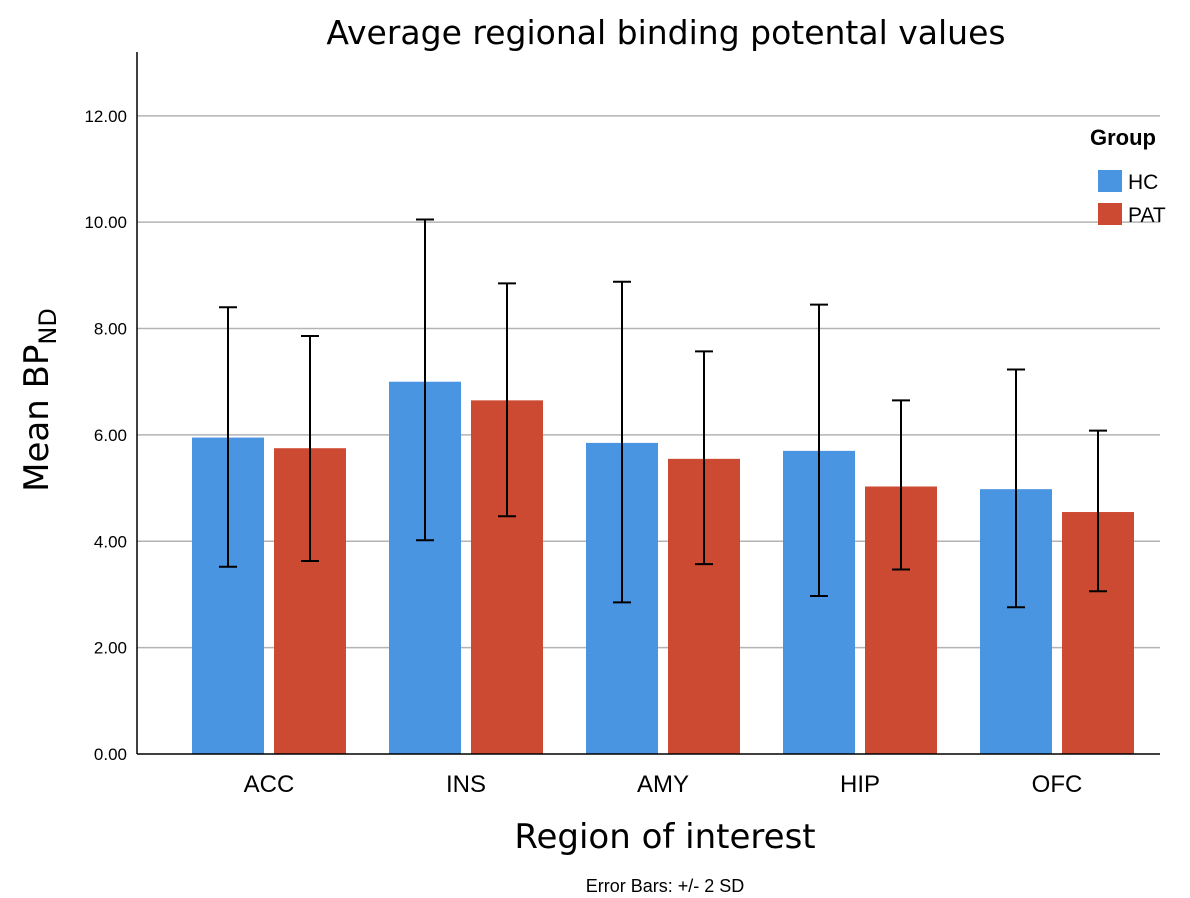  I want to click on legend-swatch-hc, so click(1110, 181).